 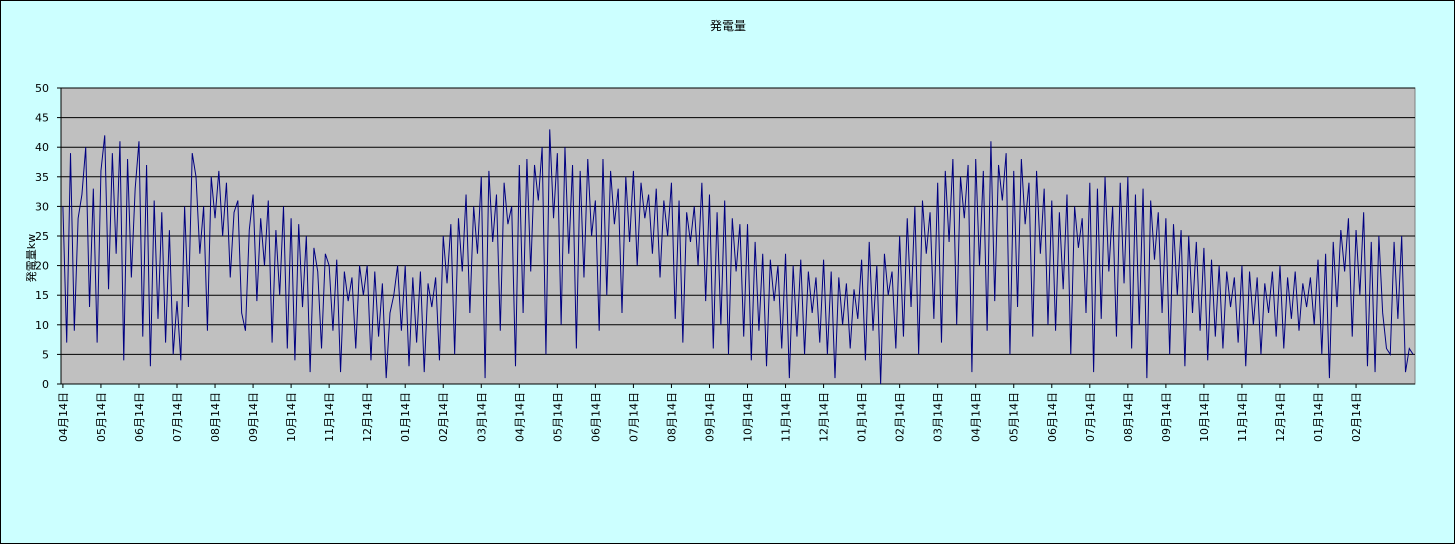 What do you see at coordinates (42, 325) in the screenshot?
I see `y-tick-label: 10` at bounding box center [42, 325].